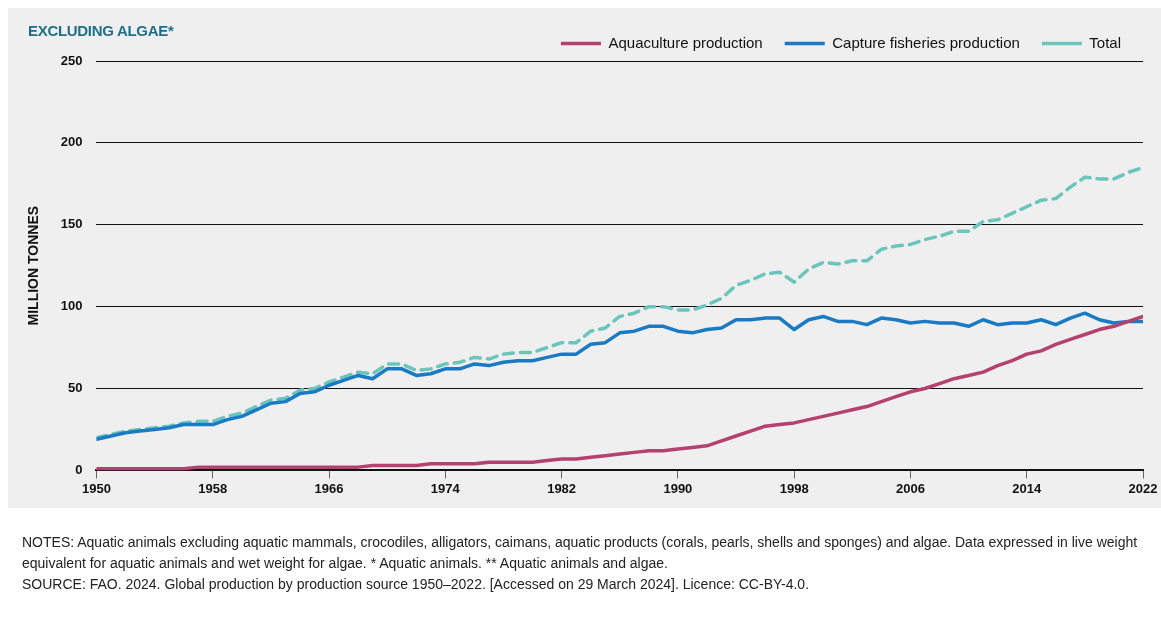 The height and width of the screenshot is (632, 1161). Describe the element at coordinates (71, 142) in the screenshot. I see `y-tick-label: 200` at that location.